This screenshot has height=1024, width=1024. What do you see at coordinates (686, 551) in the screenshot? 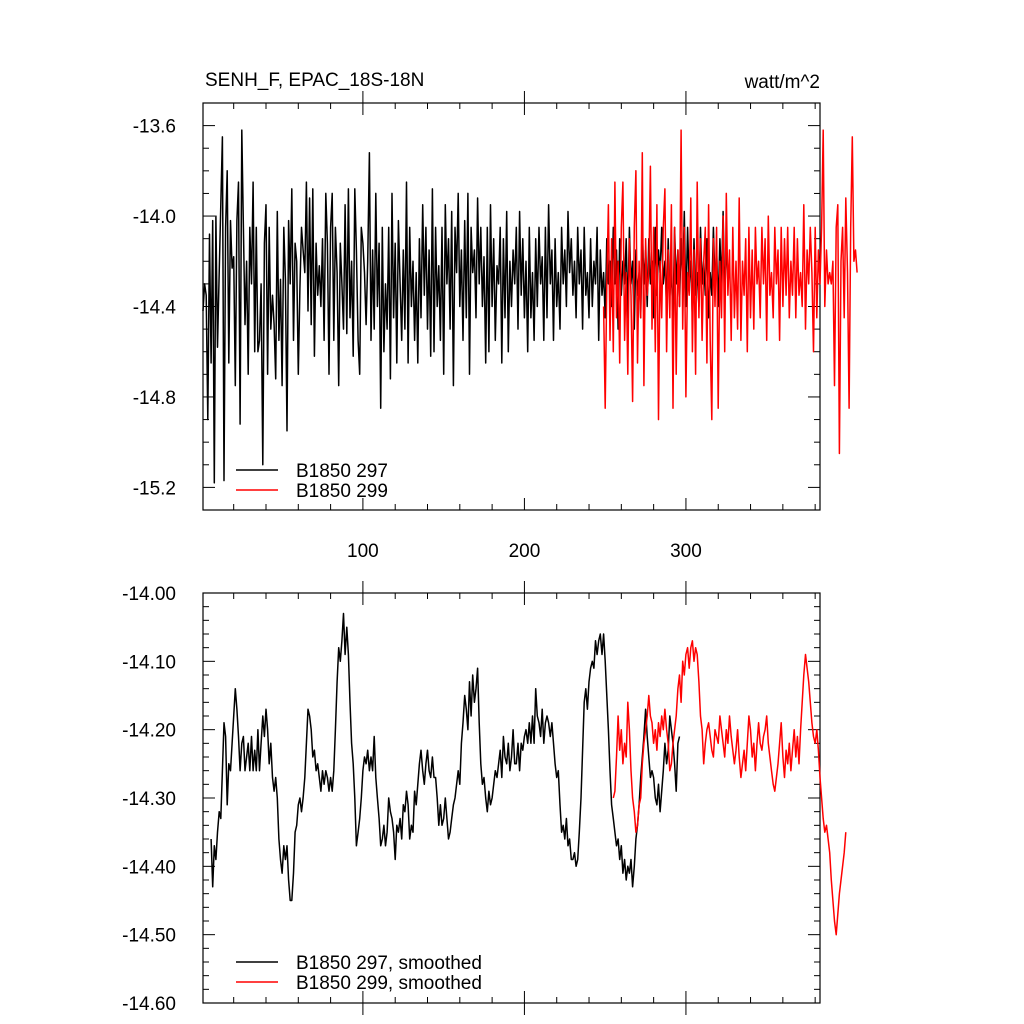
I see `top-x-tick-label: 300` at bounding box center [686, 551].